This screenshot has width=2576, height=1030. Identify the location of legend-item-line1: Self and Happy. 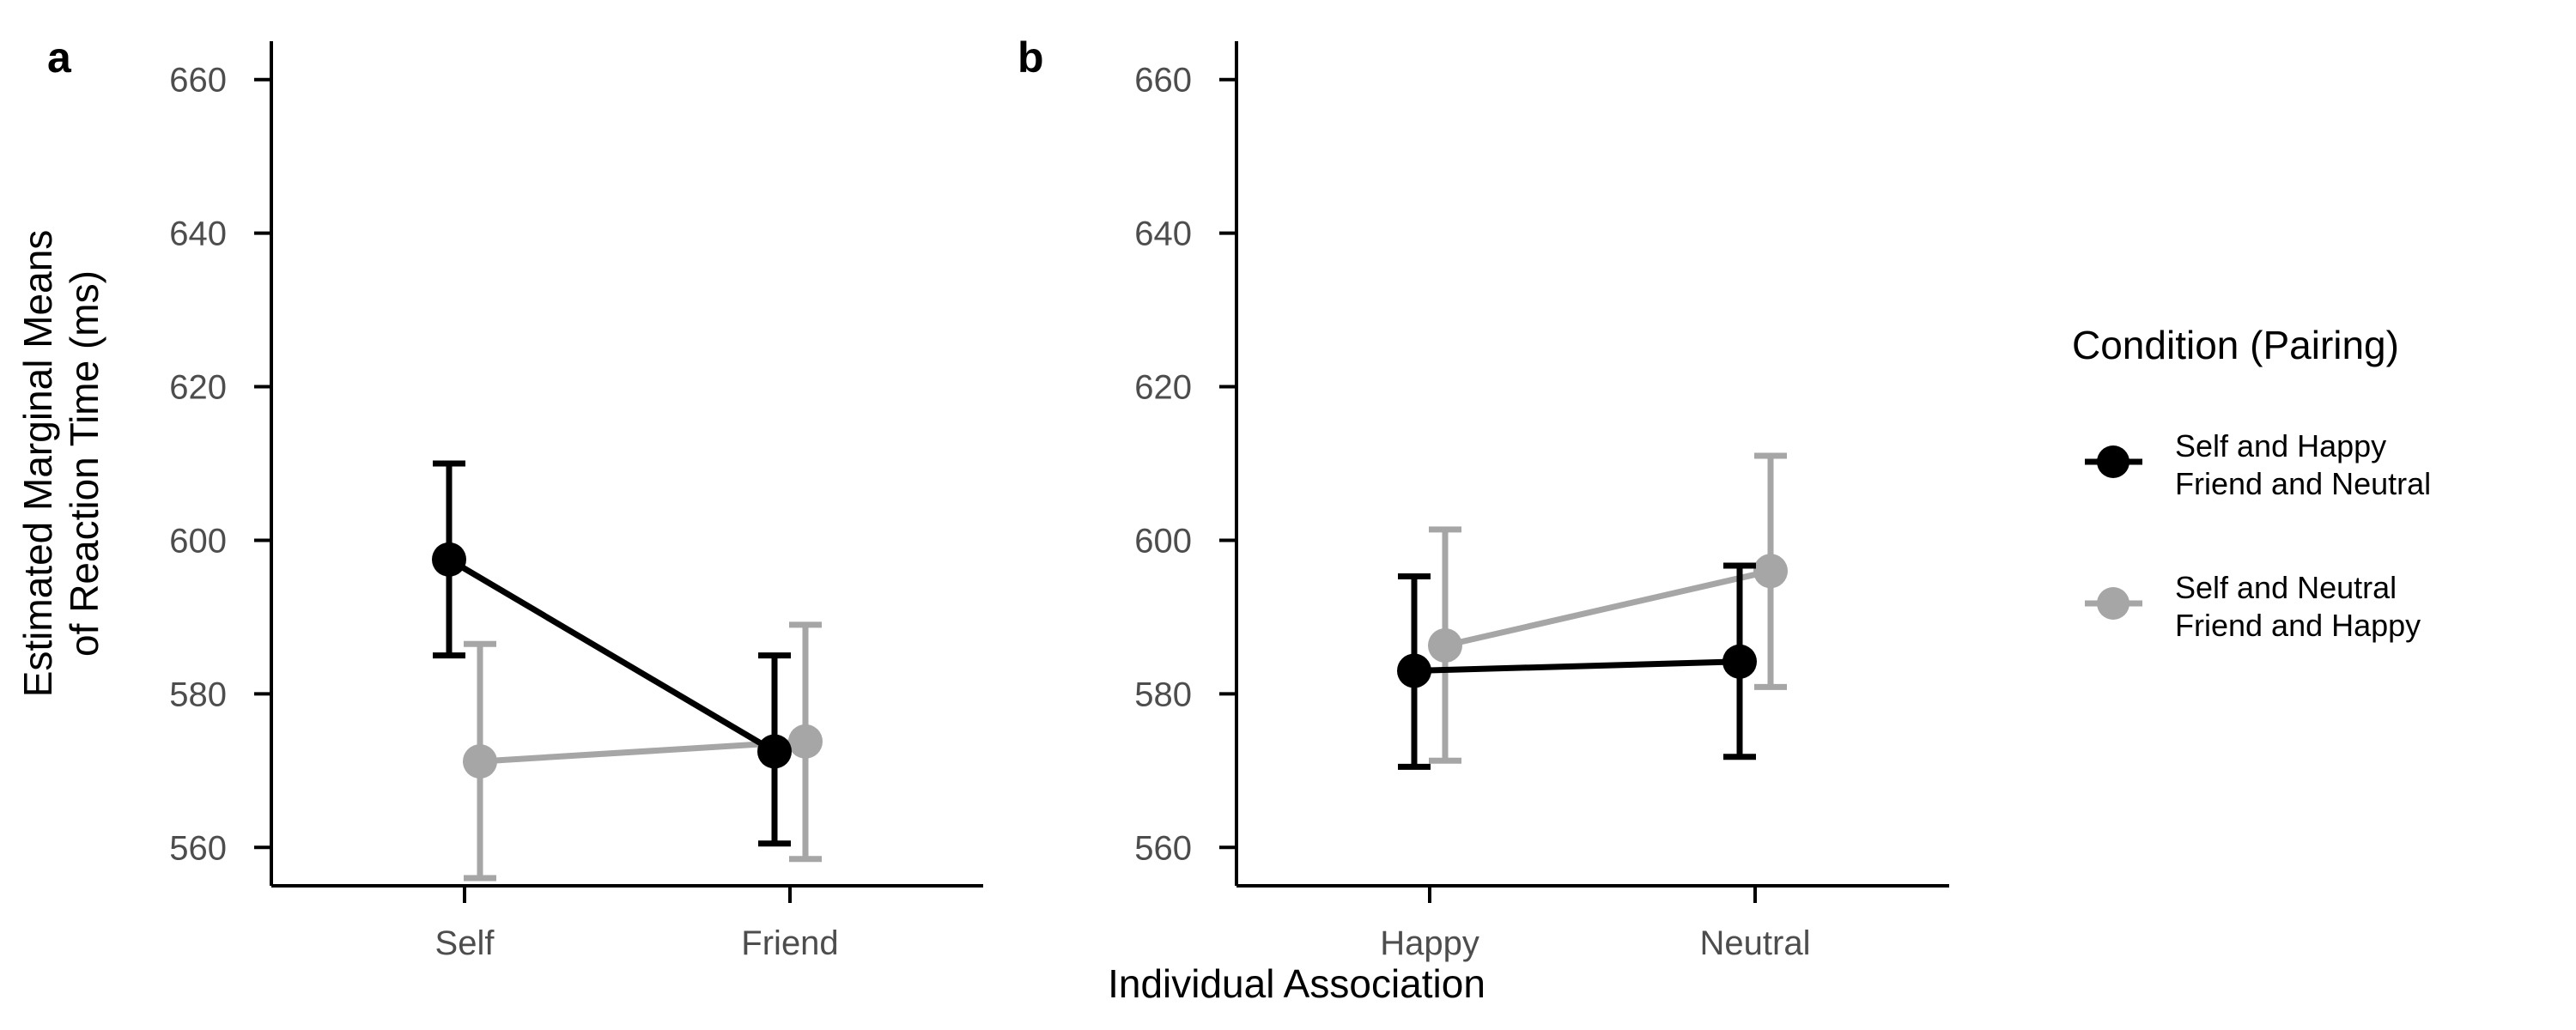
(2280, 446).